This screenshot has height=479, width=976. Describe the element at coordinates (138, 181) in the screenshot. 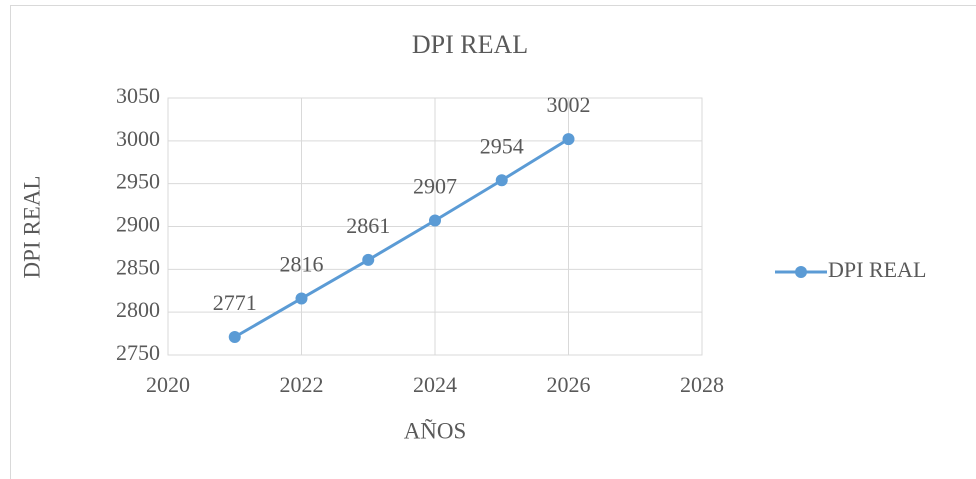

I see `y-tick-label: 2950` at that location.